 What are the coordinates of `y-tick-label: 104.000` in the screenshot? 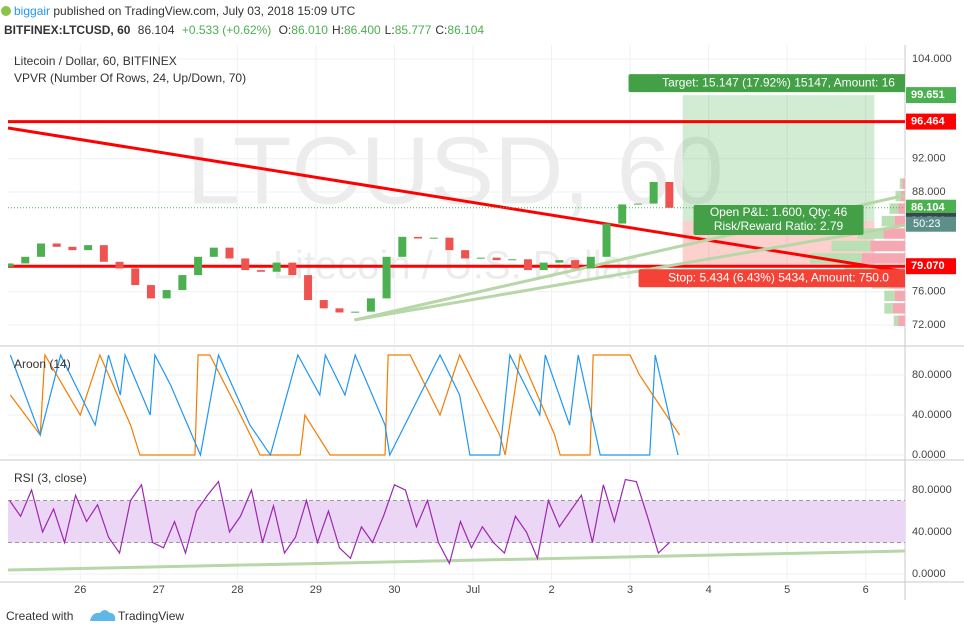 It's located at (932, 59).